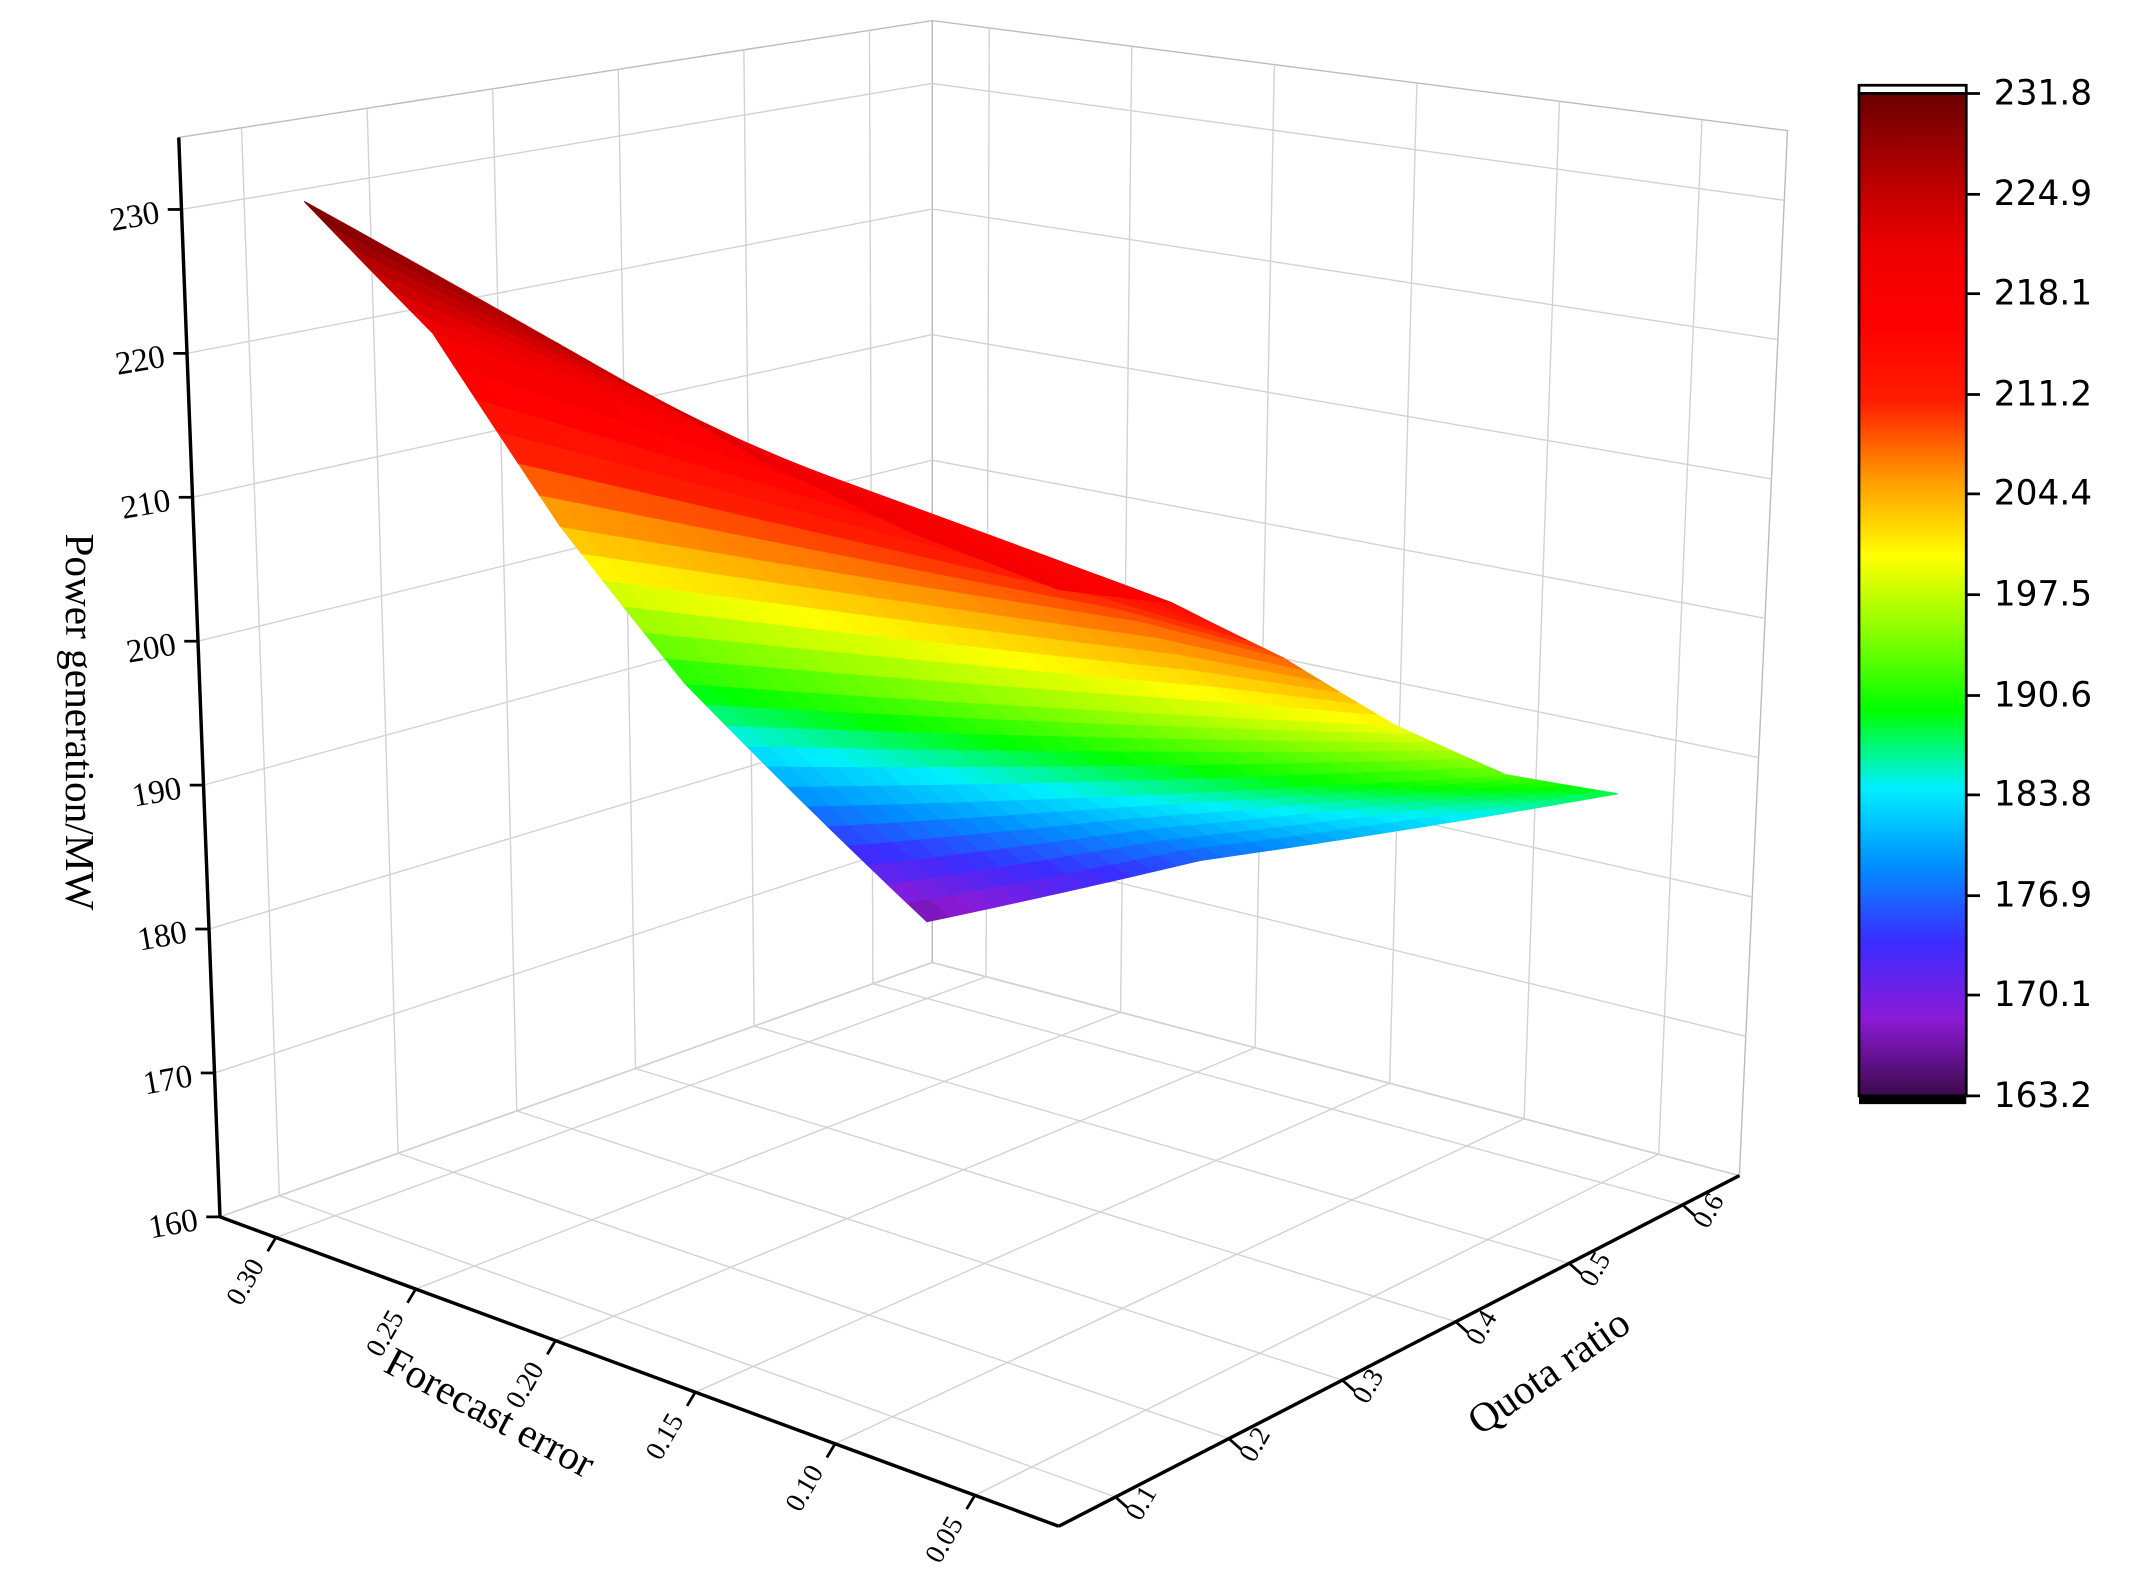 This screenshot has height=1577, width=2145. What do you see at coordinates (80, 721) in the screenshot?
I see `z-axis-title: Power generation/MW` at bounding box center [80, 721].